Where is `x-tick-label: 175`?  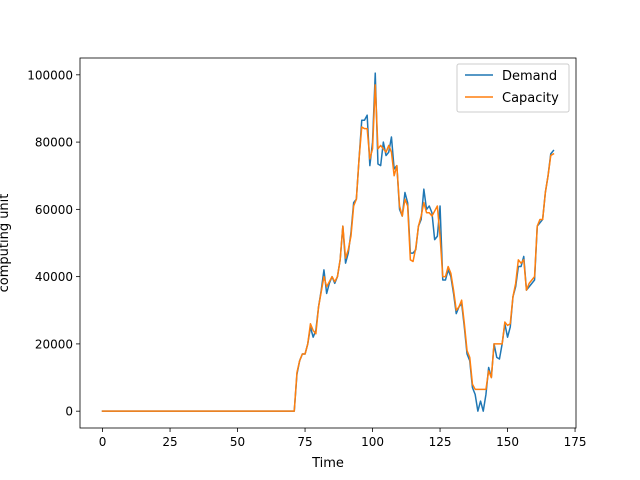 x-tick-label: 175 is located at coordinates (575, 442).